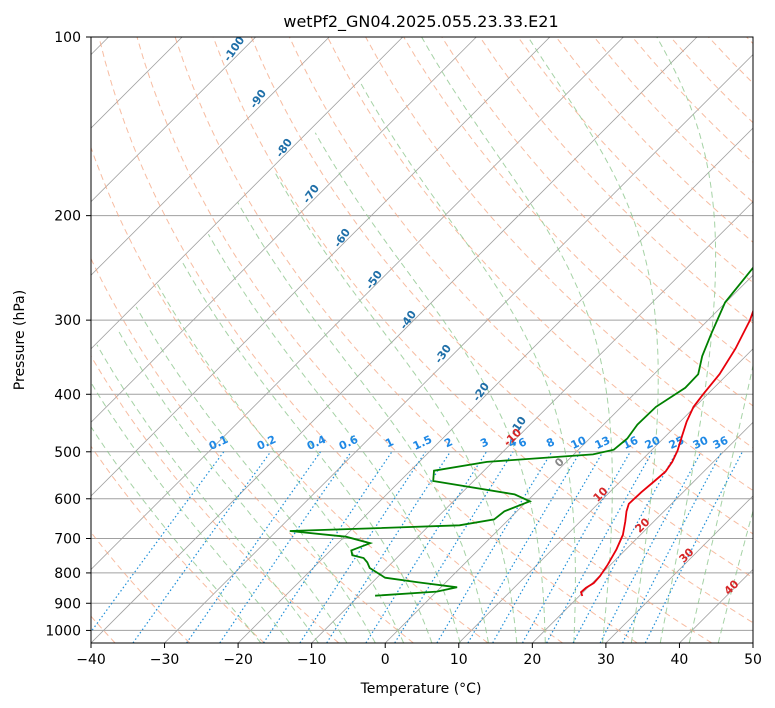  Describe the element at coordinates (312, 660) in the screenshot. I see `x-tick-label: −10` at that location.